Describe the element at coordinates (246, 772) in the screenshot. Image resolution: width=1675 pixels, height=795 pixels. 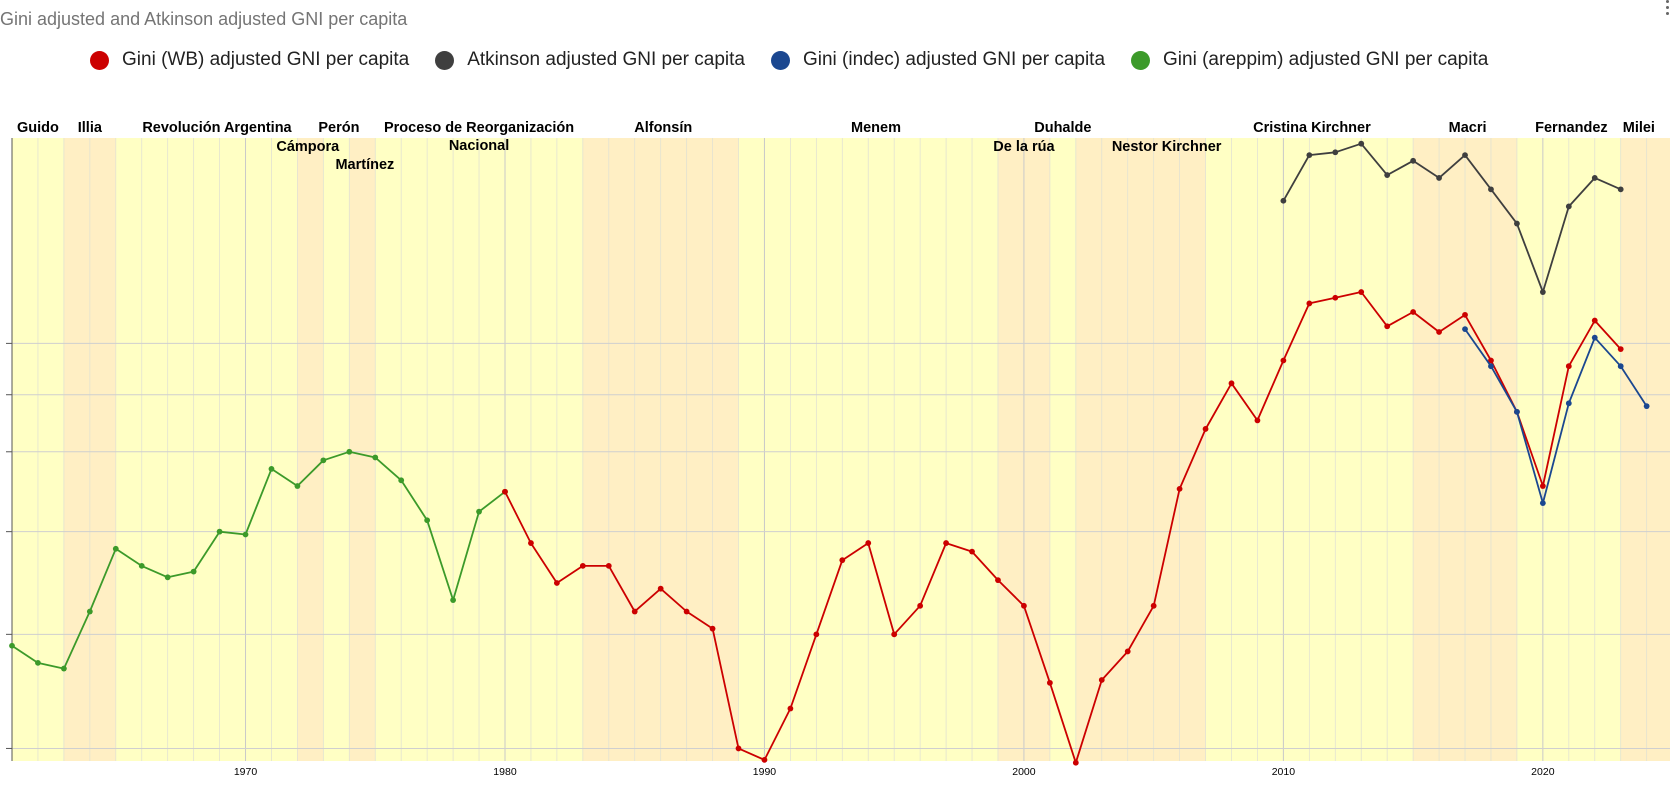
I see `x-tick-label-1970: 1970` at that location.